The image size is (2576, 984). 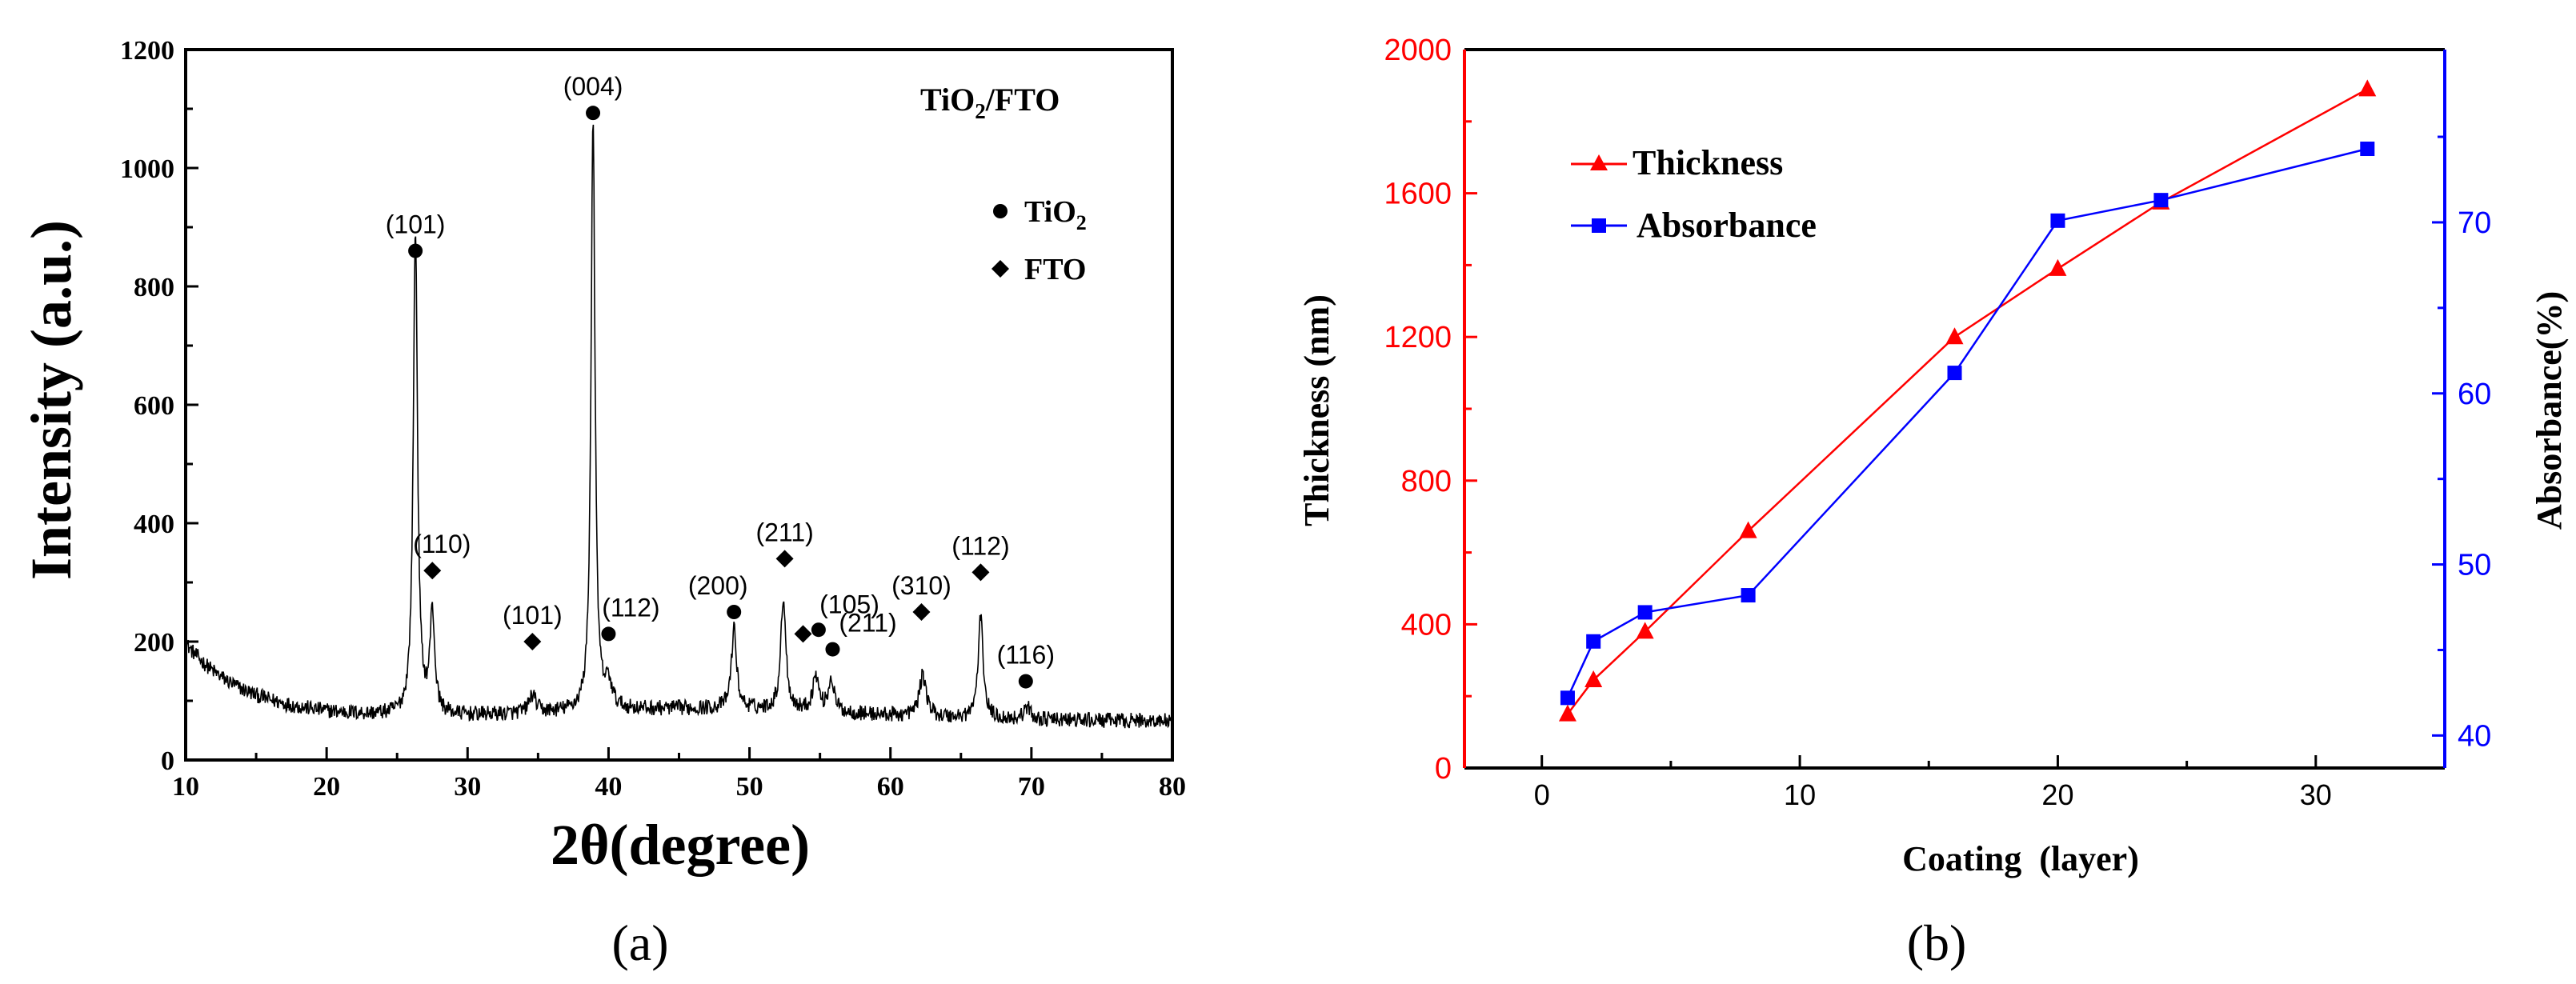 I want to click on xrd-y-tick-label: 200, so click(x=154, y=643).